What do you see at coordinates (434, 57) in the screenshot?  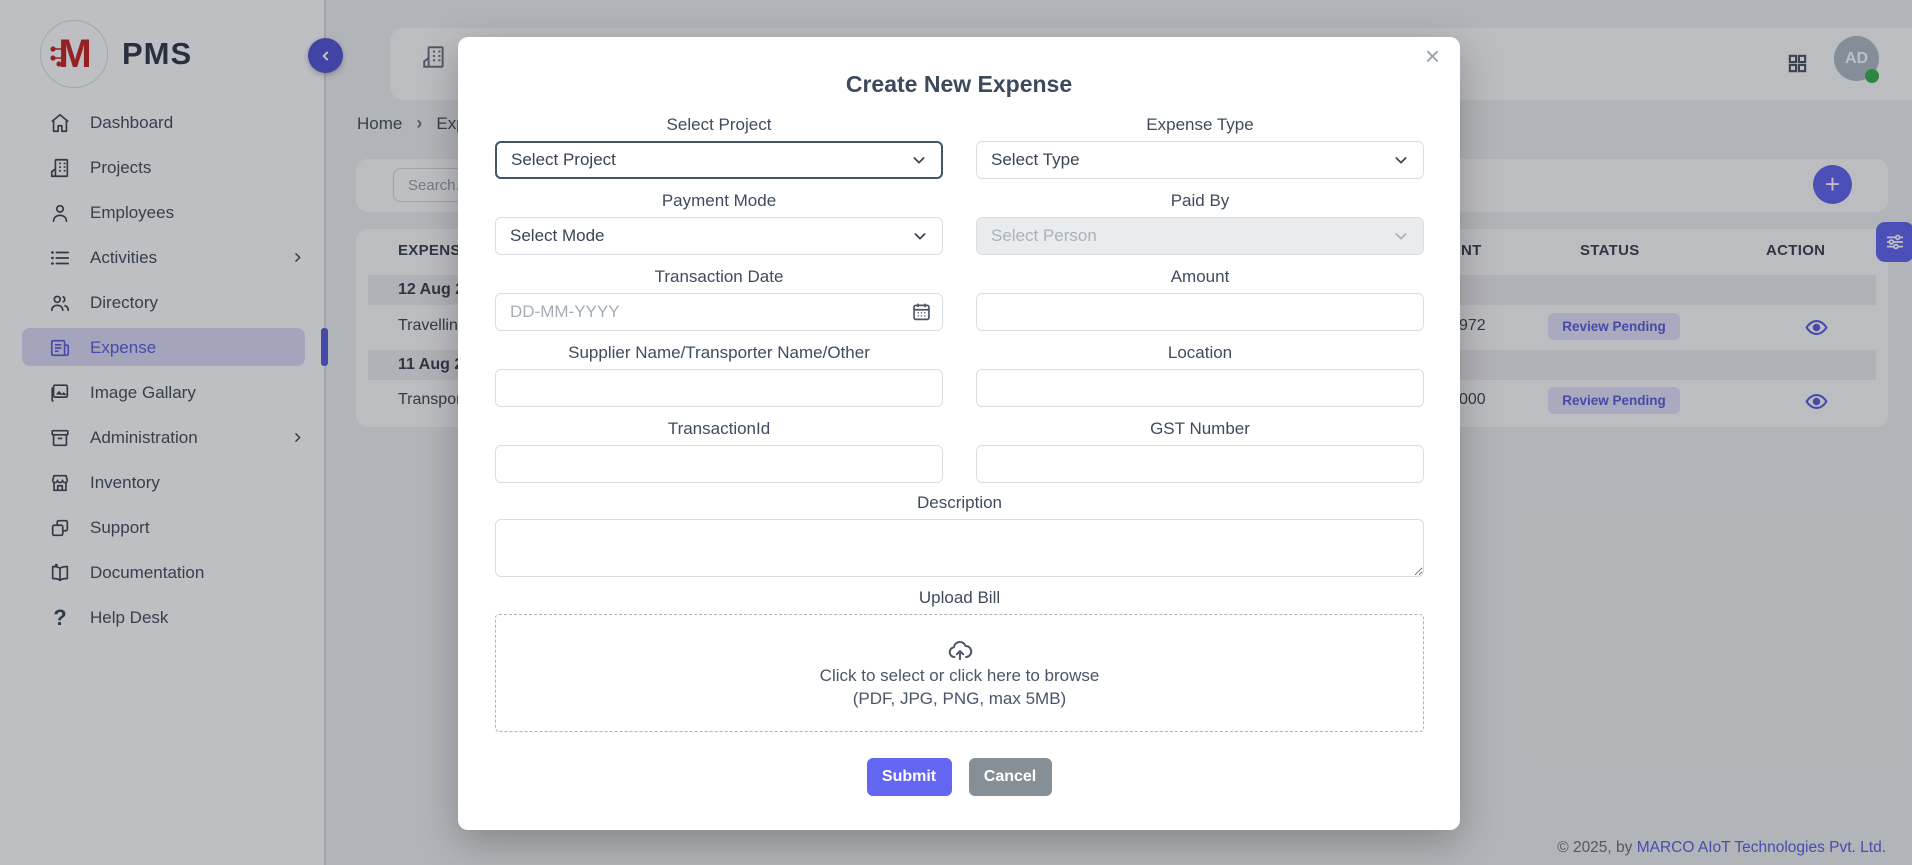 I see `project-building-icon` at bounding box center [434, 57].